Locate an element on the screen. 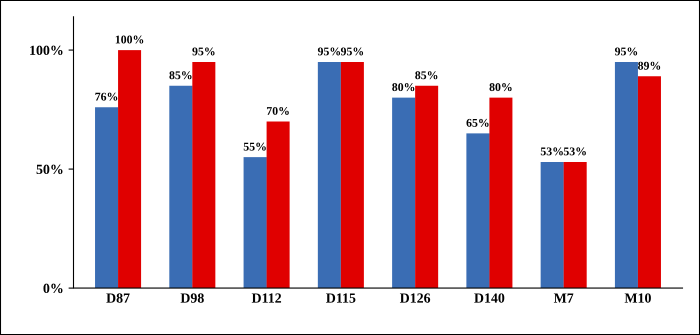 The image size is (700, 335). data-label: 100% is located at coordinates (130, 40).